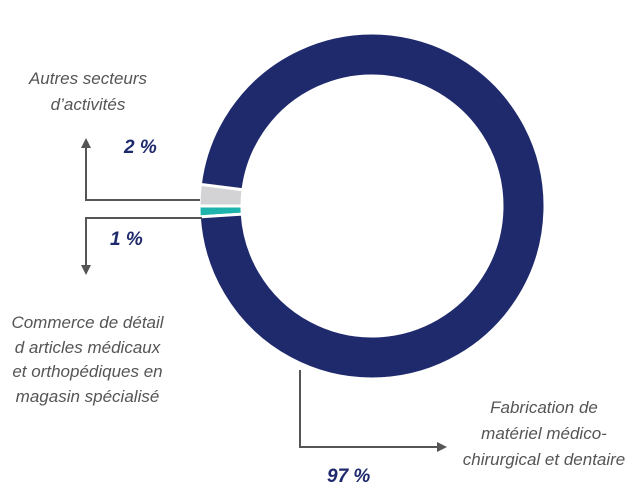  Describe the element at coordinates (140, 147) in the screenshot. I see `value-label: 2 %` at that location.